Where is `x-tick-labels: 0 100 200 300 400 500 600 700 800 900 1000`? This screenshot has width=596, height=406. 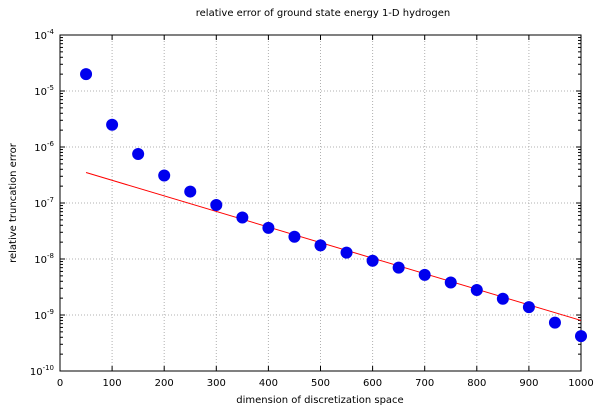
x-tick-labels: 0 100 200 300 400 500 600 700 800 900 1000 is located at coordinates (325, 383).